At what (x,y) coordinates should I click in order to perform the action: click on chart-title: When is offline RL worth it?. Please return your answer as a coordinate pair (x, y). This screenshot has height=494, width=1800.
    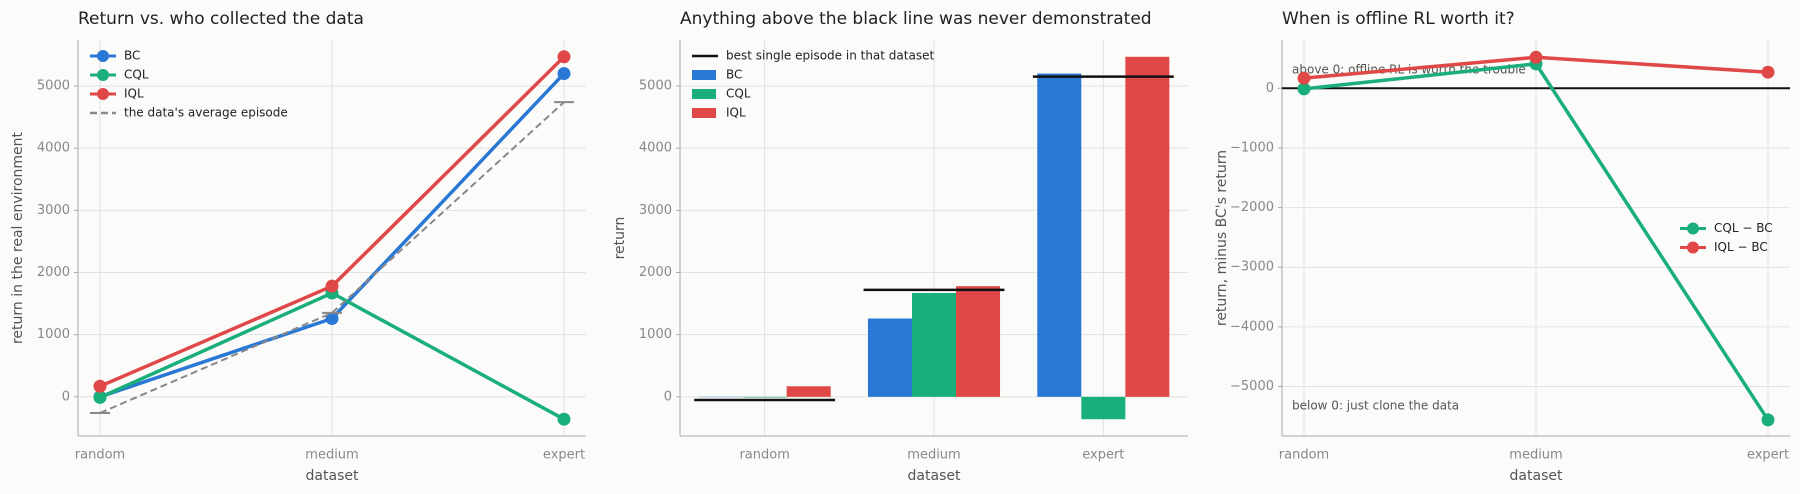
    Looking at the image, I should click on (1398, 19).